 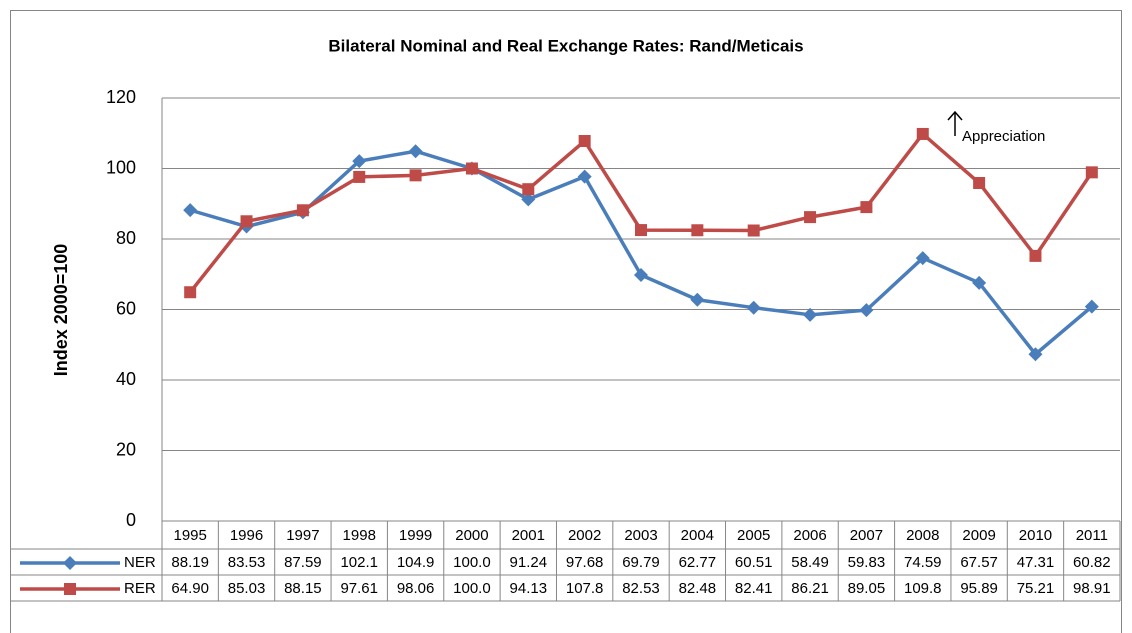 What do you see at coordinates (867, 588) in the screenshot?
I see `table-value: 89.05` at bounding box center [867, 588].